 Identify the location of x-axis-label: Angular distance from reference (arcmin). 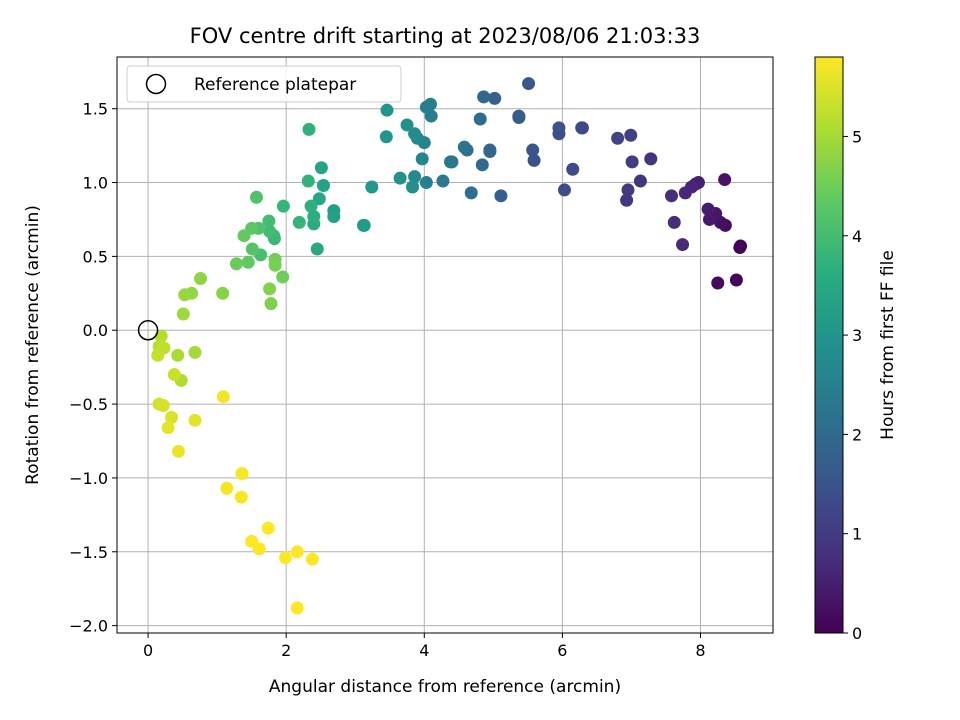
(445, 687).